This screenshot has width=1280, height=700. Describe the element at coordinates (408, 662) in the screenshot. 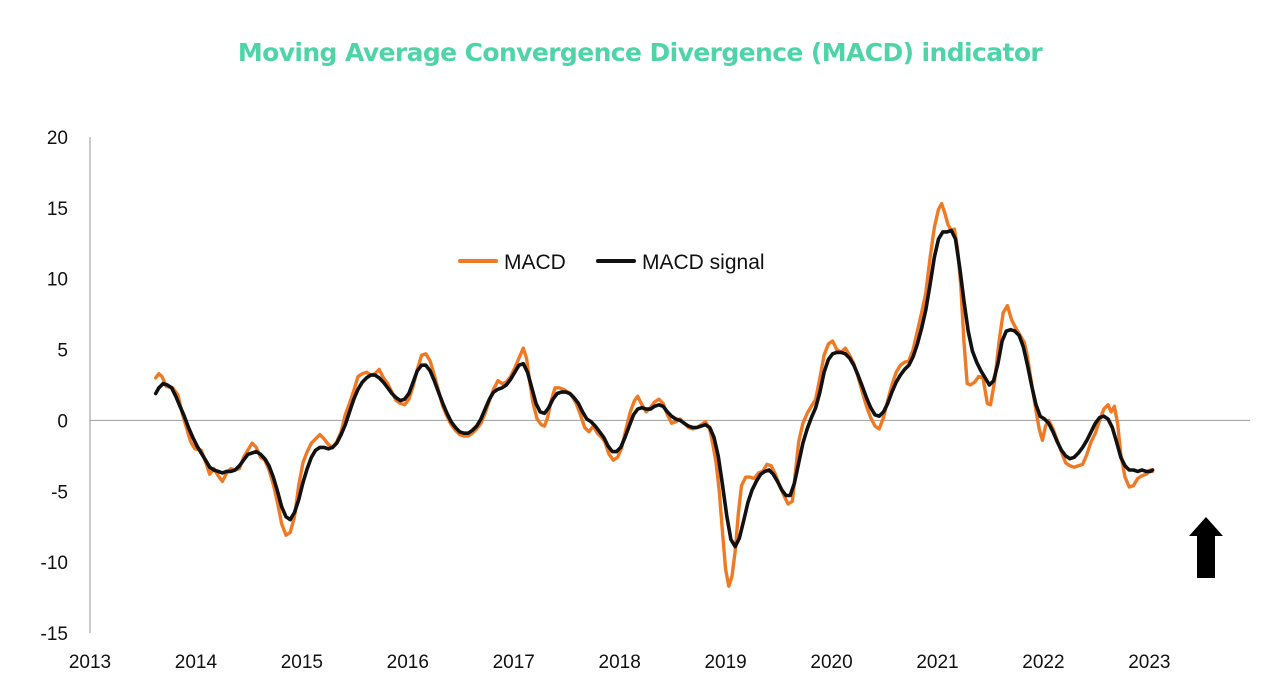

I see `x-tick-label: 2016` at that location.